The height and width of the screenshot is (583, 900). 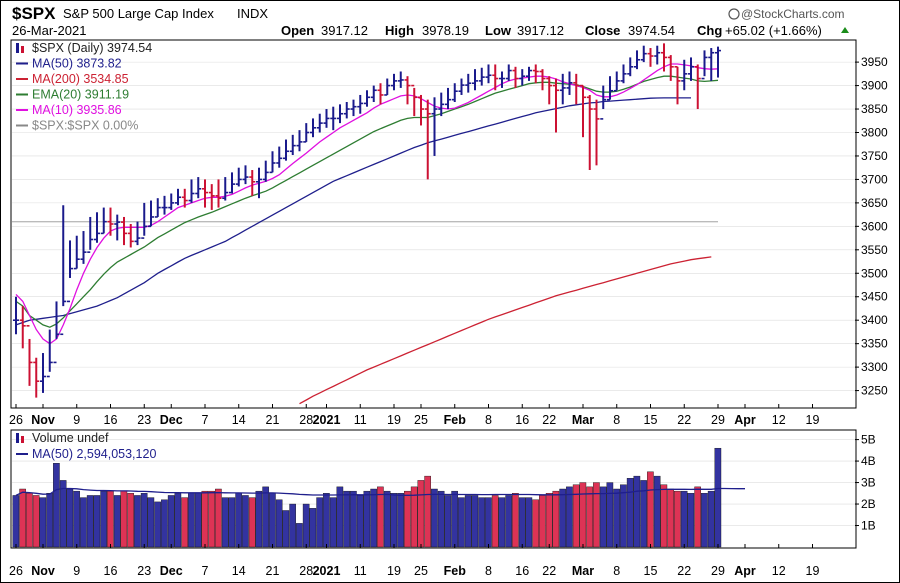 What do you see at coordinates (874, 367) in the screenshot?
I see `price-tick-label: 3300` at bounding box center [874, 367].